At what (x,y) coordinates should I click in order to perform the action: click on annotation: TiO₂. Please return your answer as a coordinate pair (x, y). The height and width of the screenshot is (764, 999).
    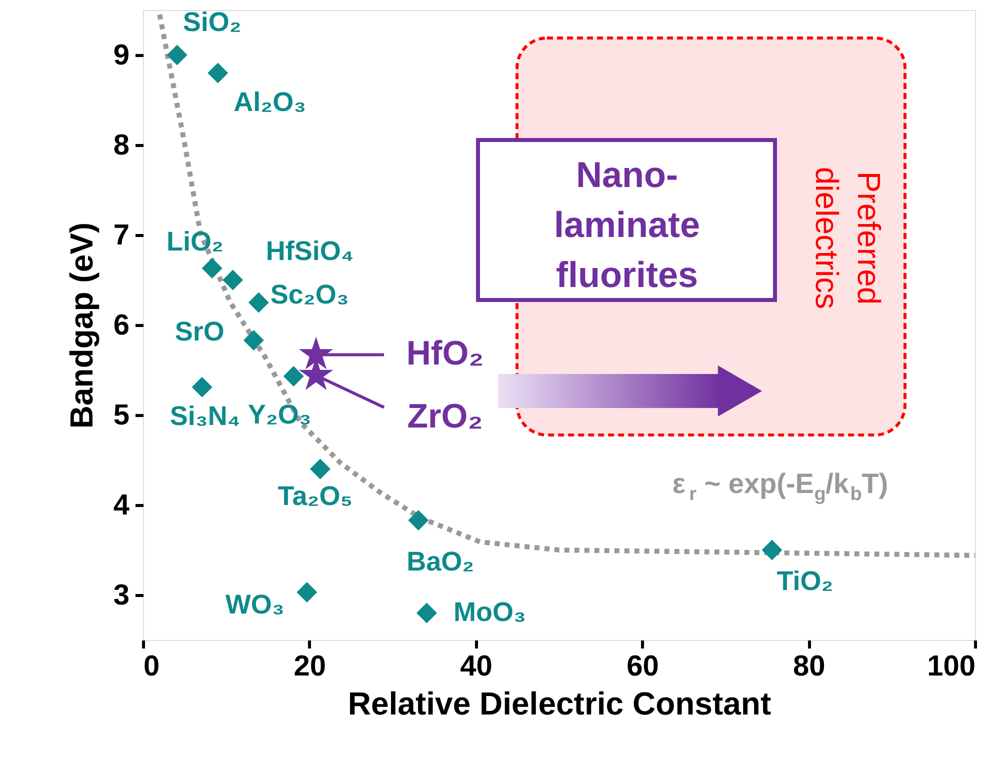
    Looking at the image, I should click on (805, 581).